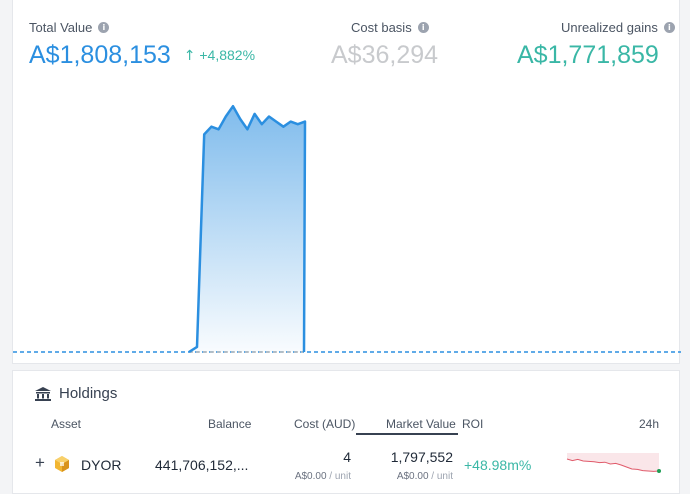  I want to click on sort-indicator, so click(407, 434).